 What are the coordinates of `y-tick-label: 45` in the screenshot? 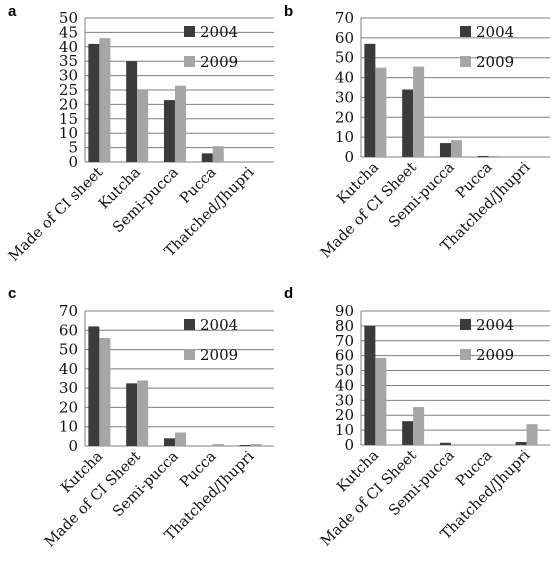 It's located at (68, 32).